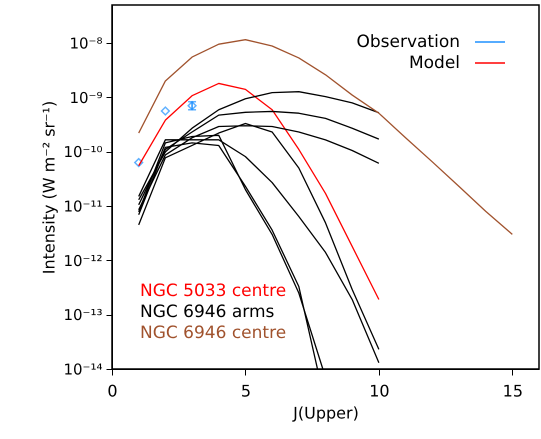 The width and height of the screenshot is (541, 439). I want to click on x-tick-label: 10, so click(379, 391).